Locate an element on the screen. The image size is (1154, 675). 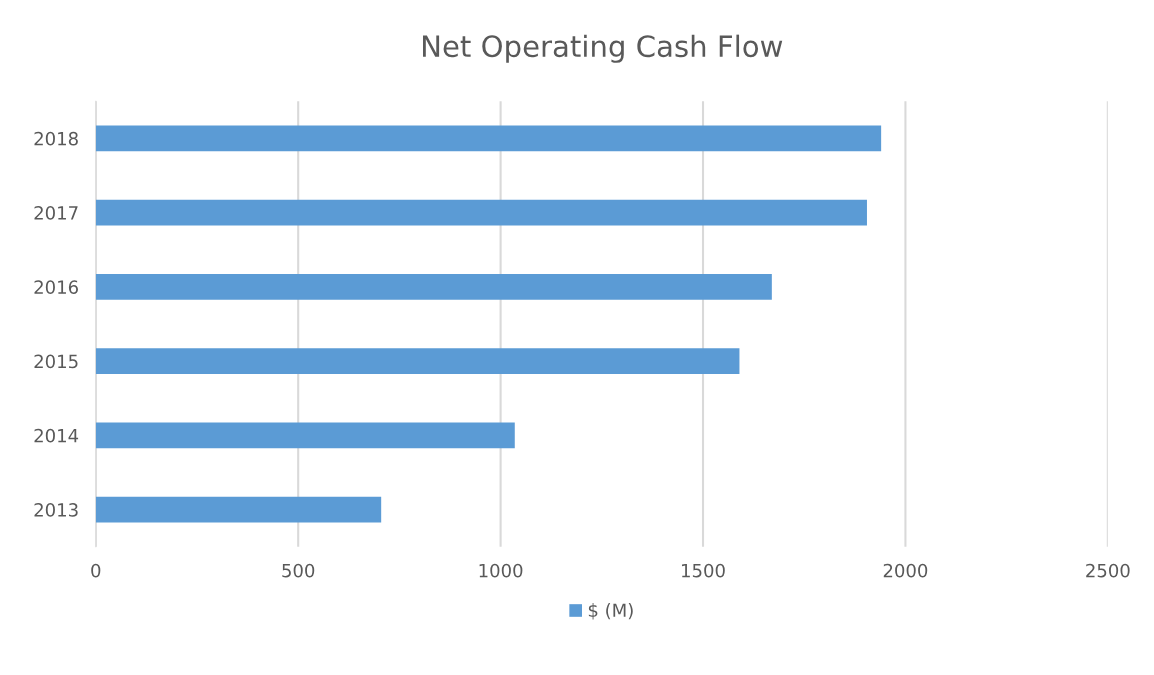
y-tick-label: 2015 is located at coordinates (56, 361).